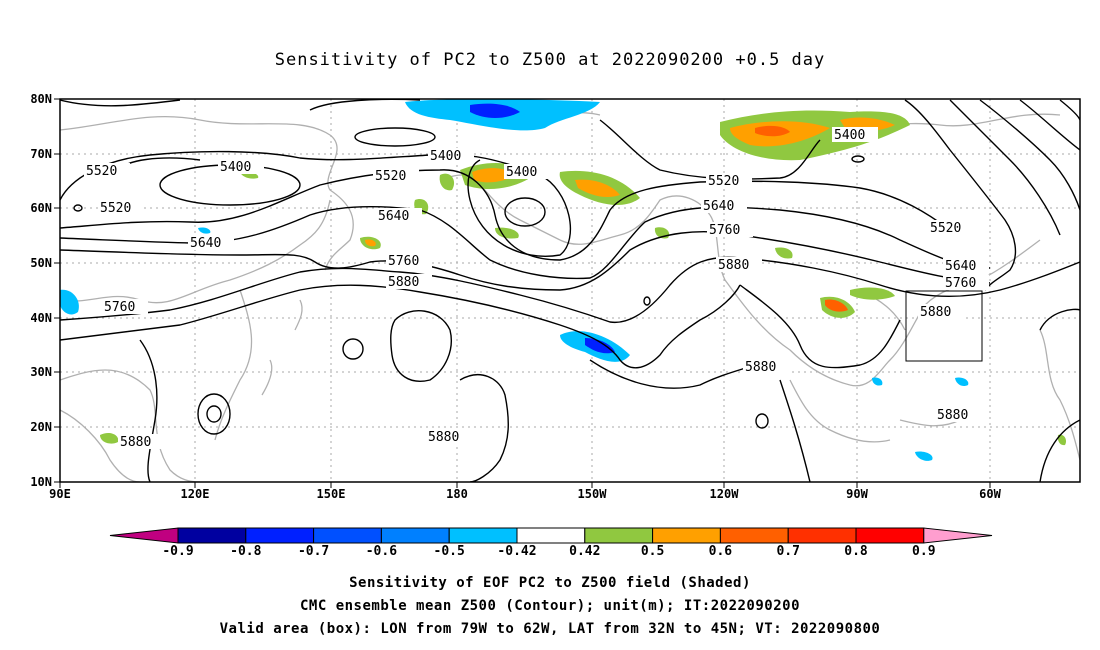 Image resolution: width=1100 pixels, height=650 pixels. Describe the element at coordinates (788, 551) in the screenshot. I see `colorbar-label: 0.7` at that location.